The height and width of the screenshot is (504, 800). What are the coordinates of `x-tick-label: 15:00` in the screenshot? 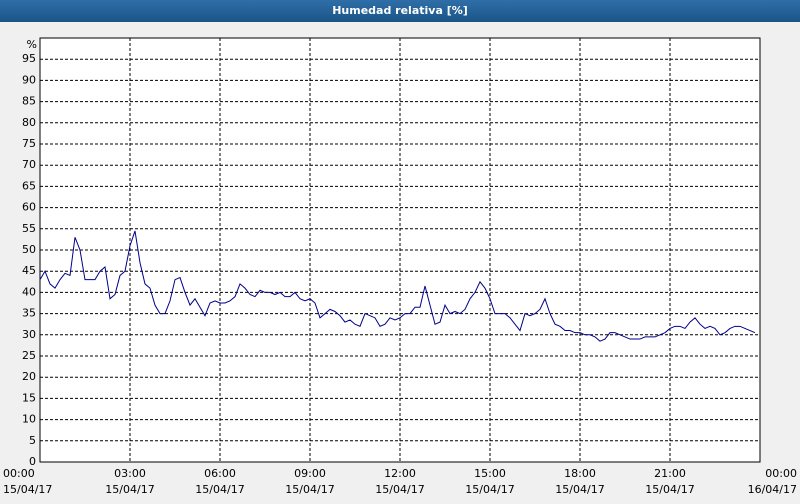 It's located at (490, 473).